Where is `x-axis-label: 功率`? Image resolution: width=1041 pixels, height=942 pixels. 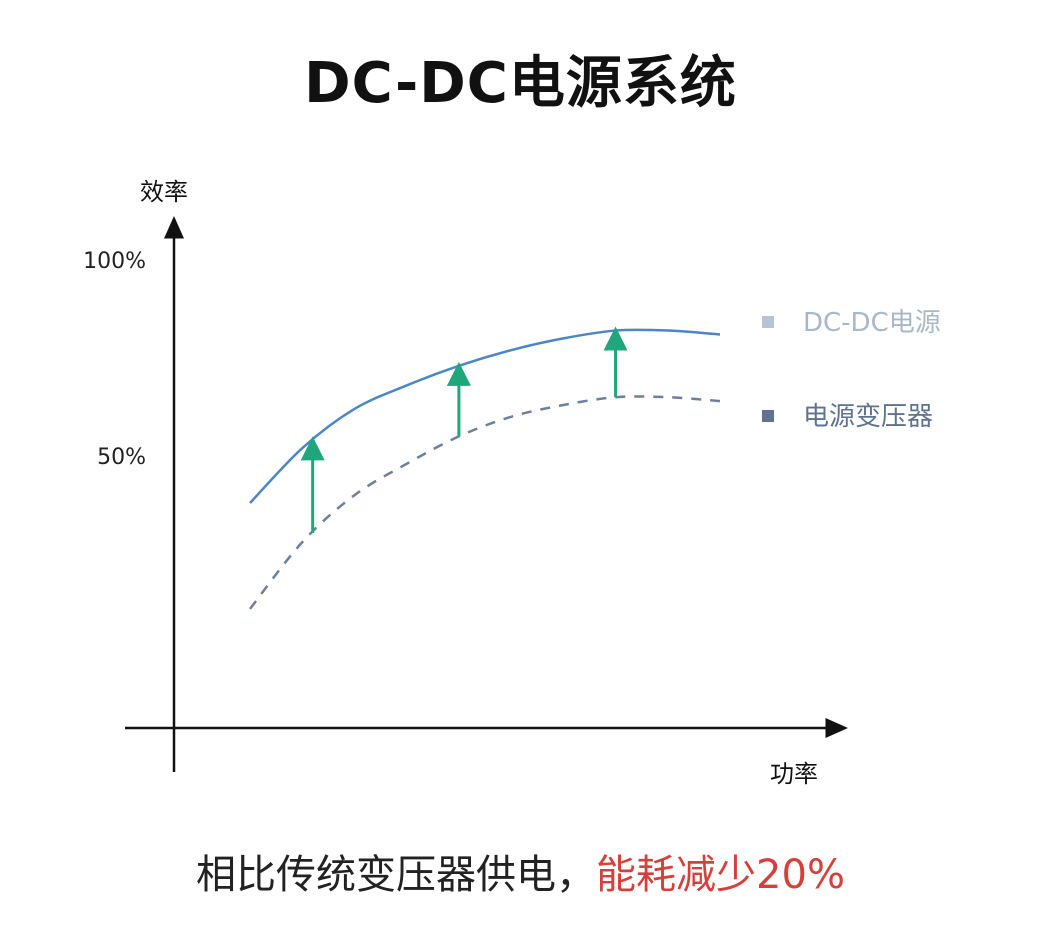
x-axis-label: 功率 is located at coordinates (794, 774).